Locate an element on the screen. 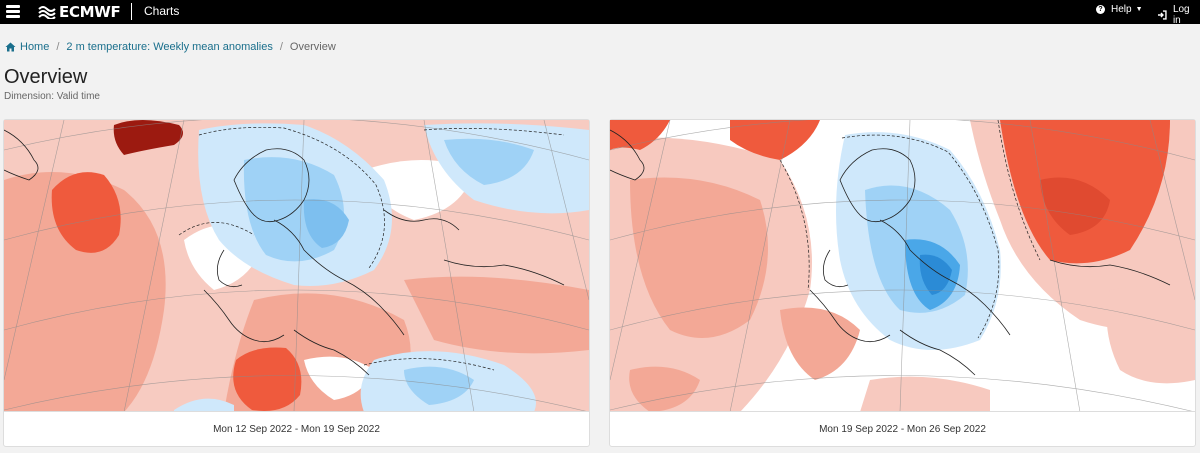 The width and height of the screenshot is (1200, 453). dimension-label: Dimension: Valid time is located at coordinates (52, 96).